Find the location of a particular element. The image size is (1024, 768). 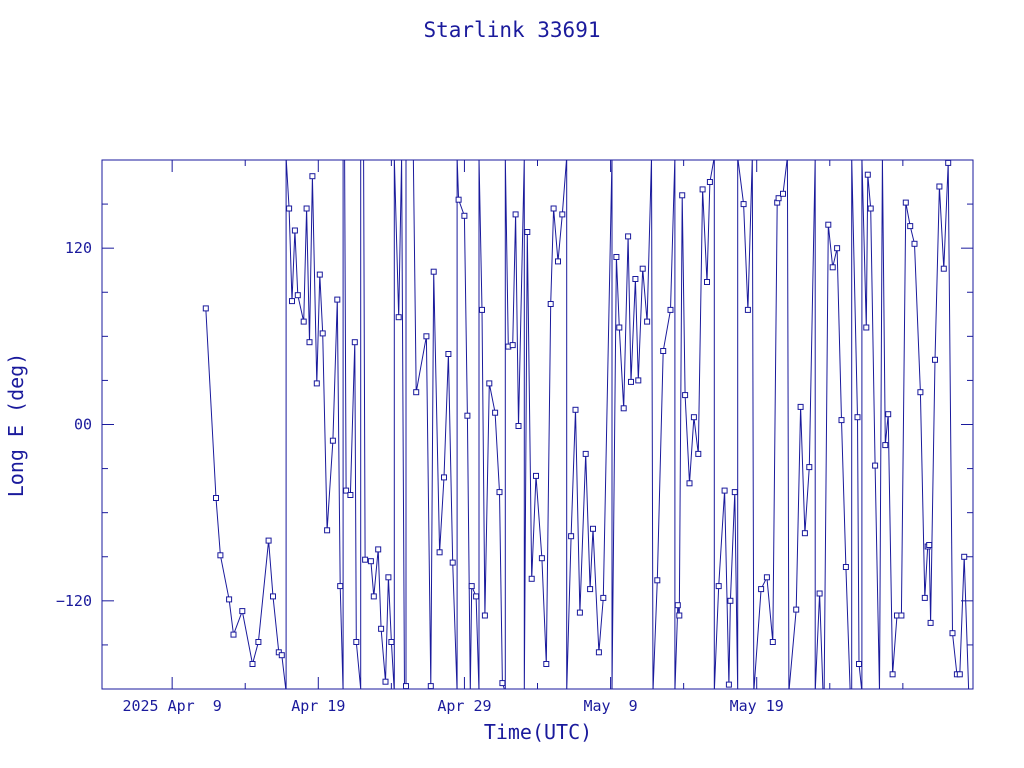

y-tick-label: −120 is located at coordinates (74, 601).